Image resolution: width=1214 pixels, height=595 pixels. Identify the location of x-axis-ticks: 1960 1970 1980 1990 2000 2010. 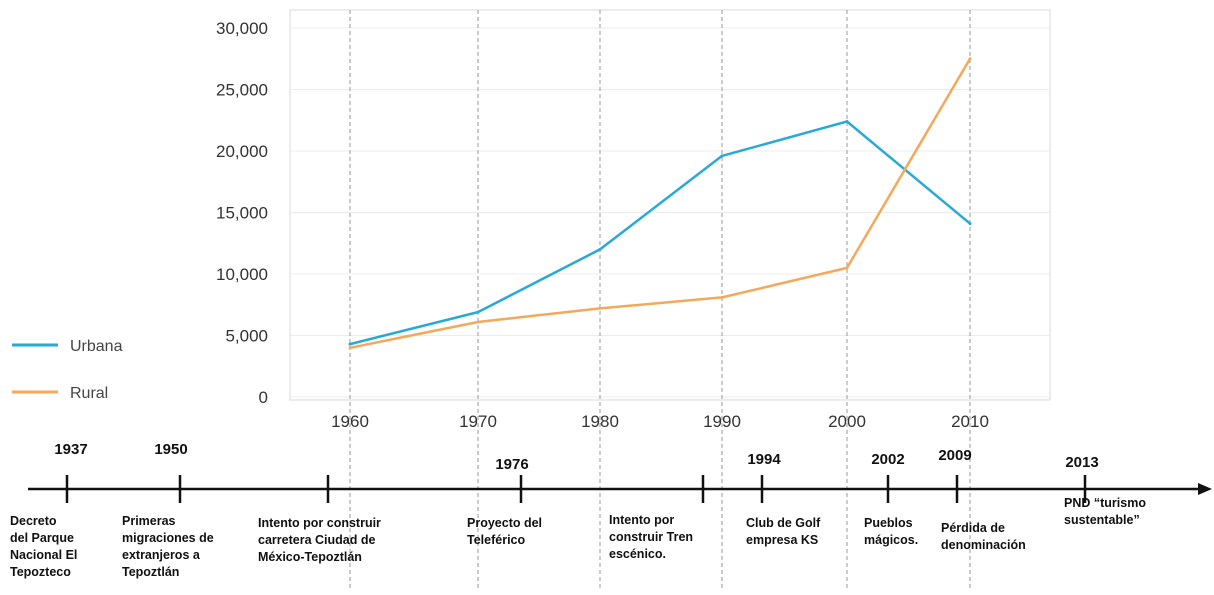
(660, 421).